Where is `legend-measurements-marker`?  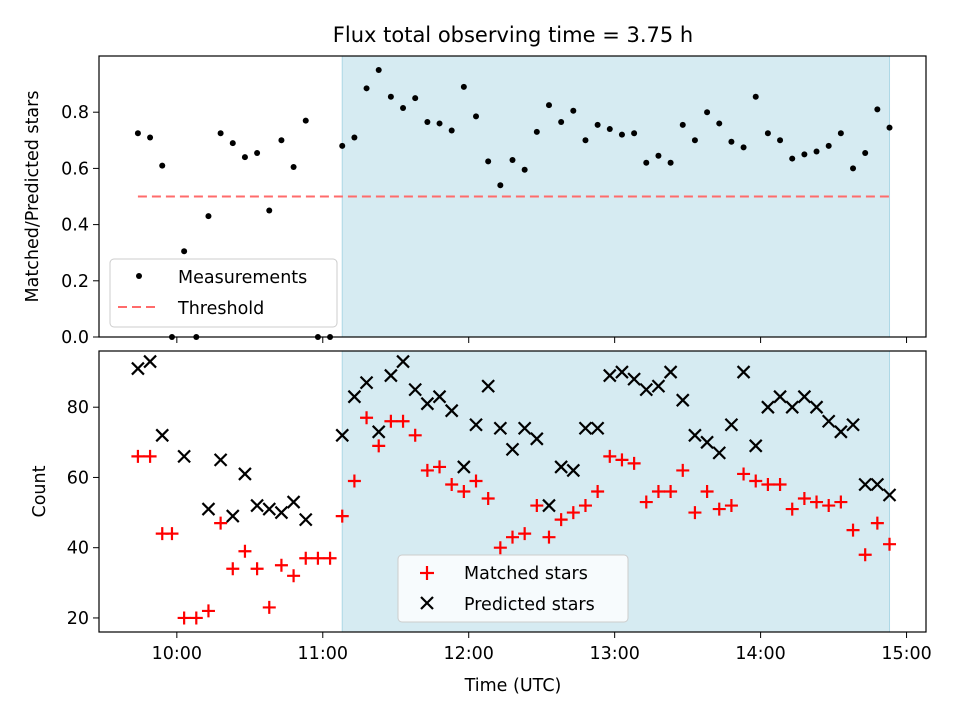 legend-measurements-marker is located at coordinates (139, 276).